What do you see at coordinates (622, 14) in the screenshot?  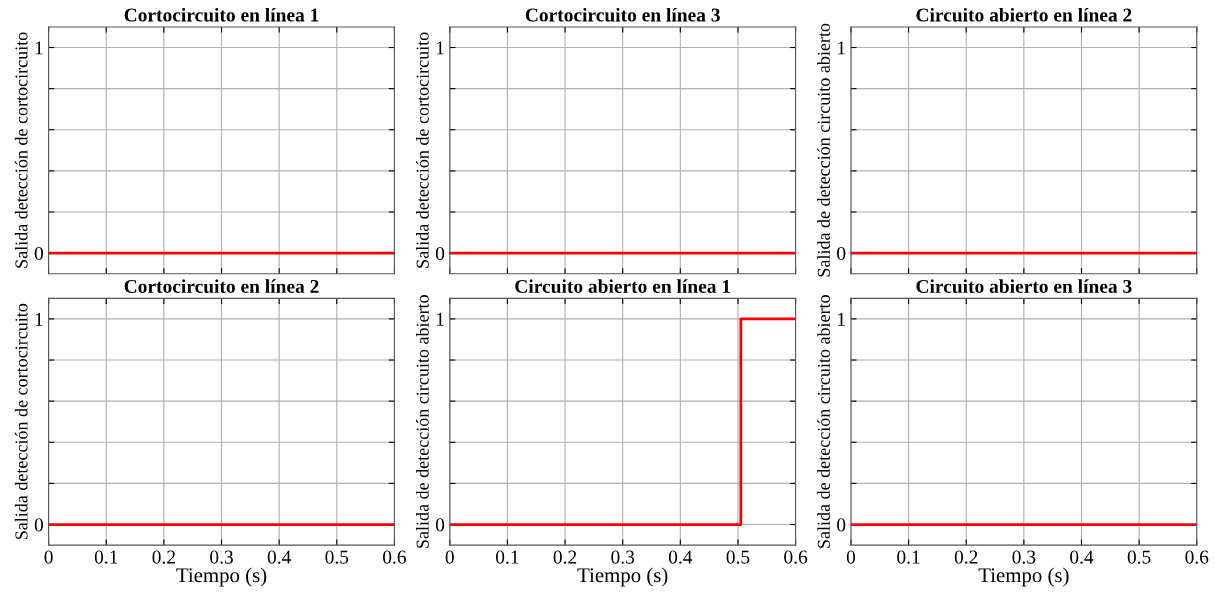 I see `chart-title: Cortocircuito en línea 3` at bounding box center [622, 14].